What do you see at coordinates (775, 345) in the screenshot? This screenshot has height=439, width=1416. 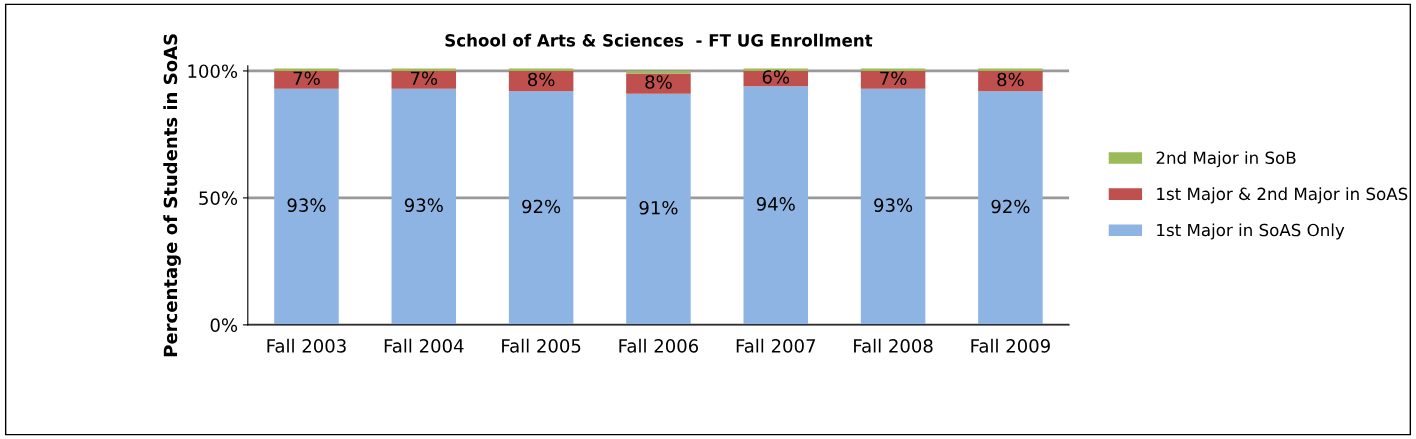 I see `x-tick-label: Fall 2007` at bounding box center [775, 345].